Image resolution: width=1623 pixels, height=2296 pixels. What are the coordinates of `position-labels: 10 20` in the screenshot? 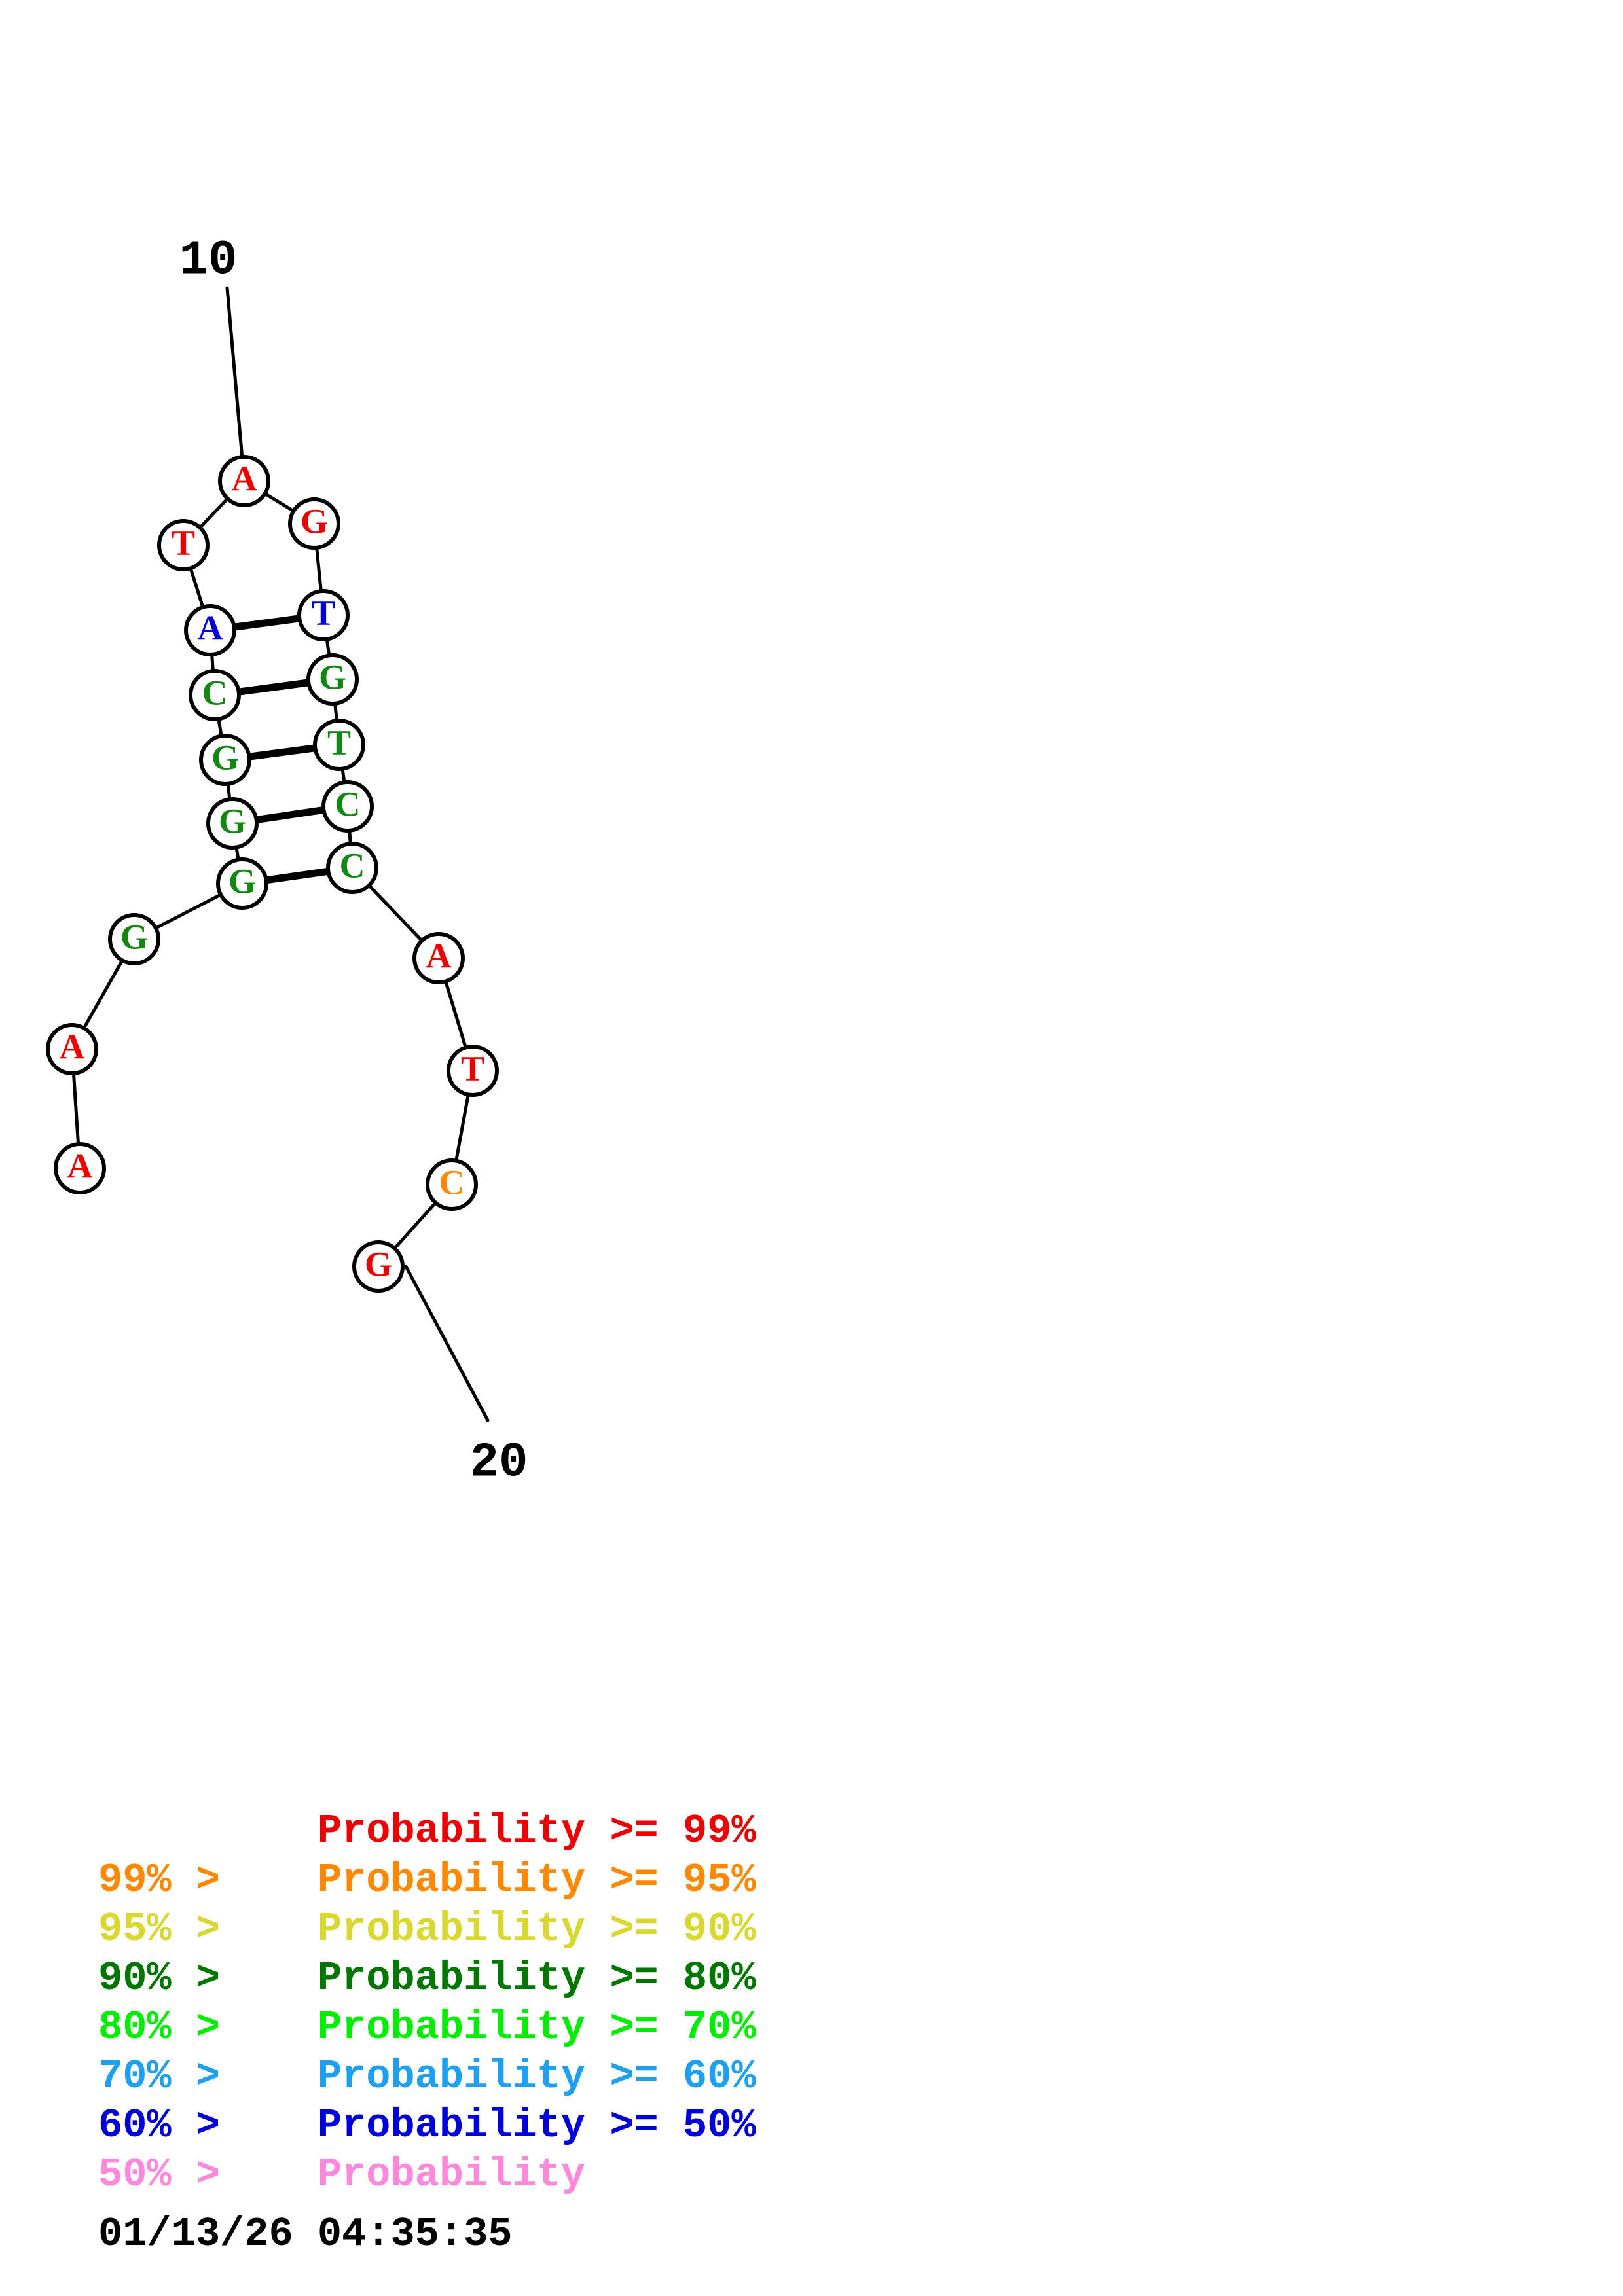 It's located at (353, 862).